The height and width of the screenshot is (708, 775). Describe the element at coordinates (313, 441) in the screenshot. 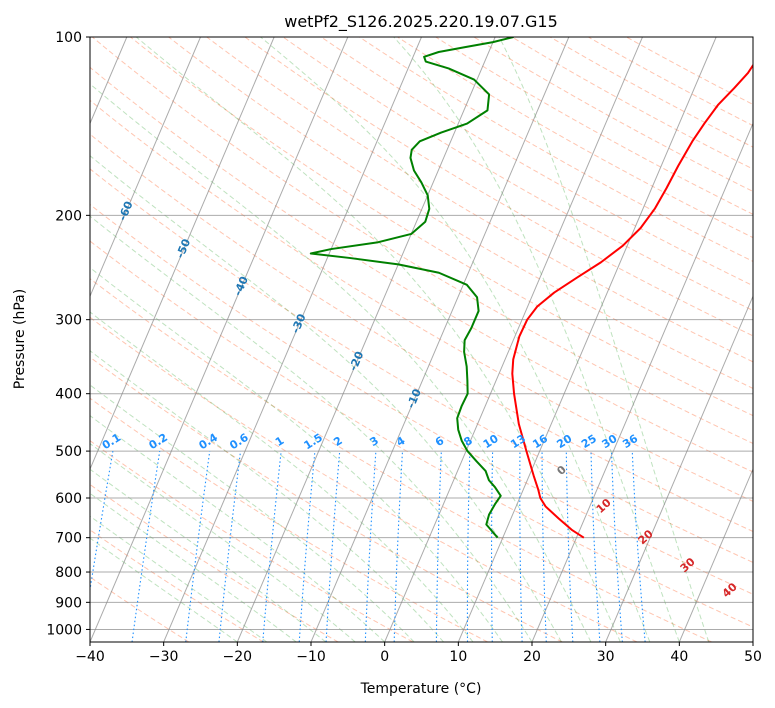

I see `mixing-ratio-label: 1.5` at that location.